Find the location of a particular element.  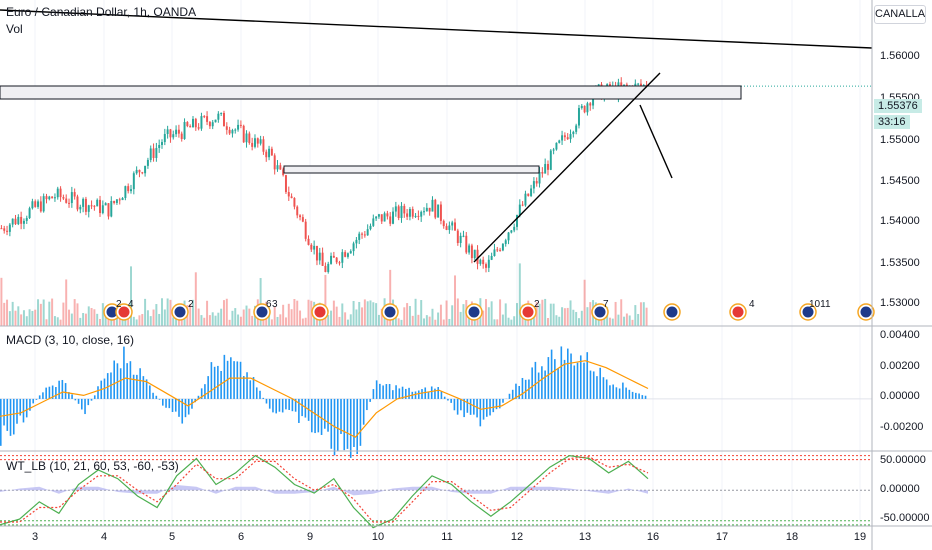

time-tick: 4 is located at coordinates (104, 537).